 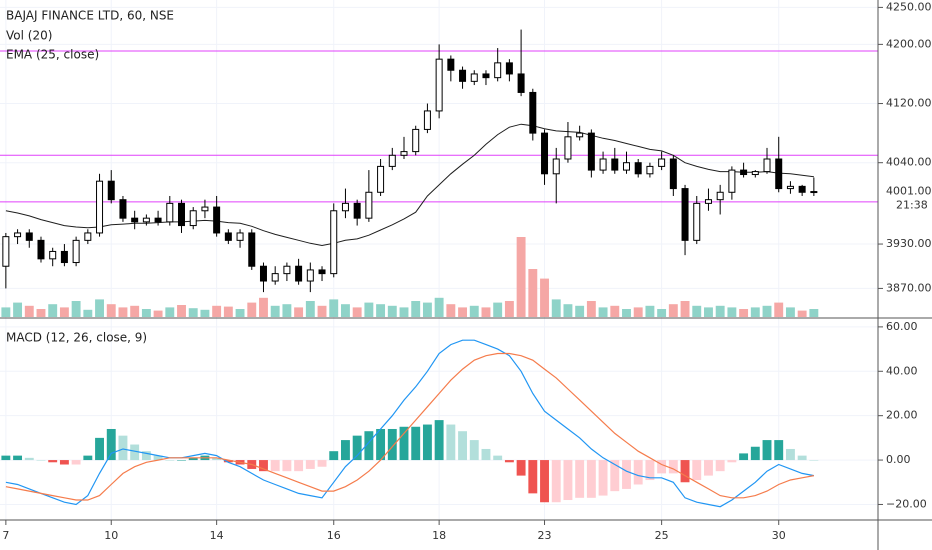 What do you see at coordinates (909, 6) in the screenshot?
I see `y-tick-label: 4250.00` at bounding box center [909, 6].